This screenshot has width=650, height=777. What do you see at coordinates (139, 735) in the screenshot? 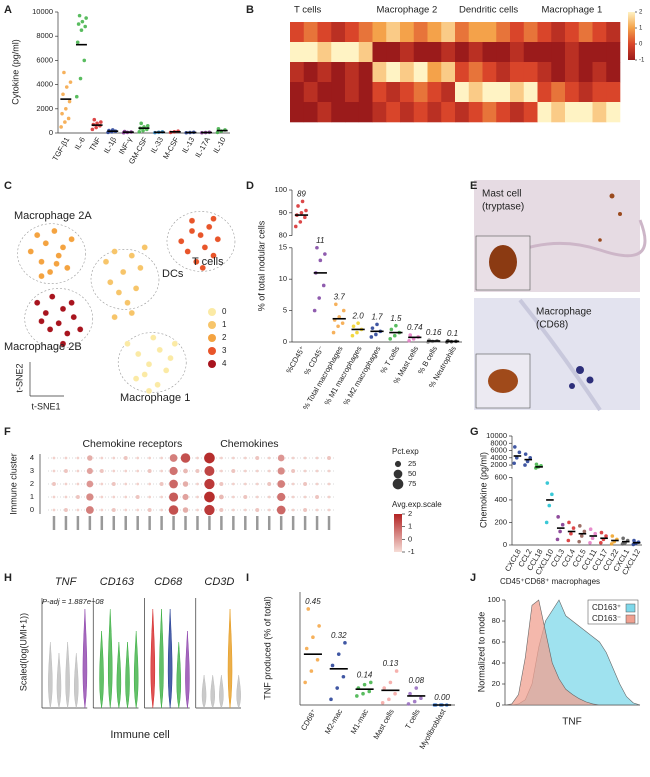
I see `x-axis-label: Immune cell` at bounding box center [139, 735].